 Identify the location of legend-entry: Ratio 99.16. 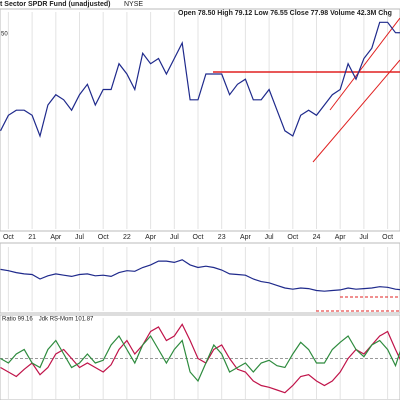
(17, 320).